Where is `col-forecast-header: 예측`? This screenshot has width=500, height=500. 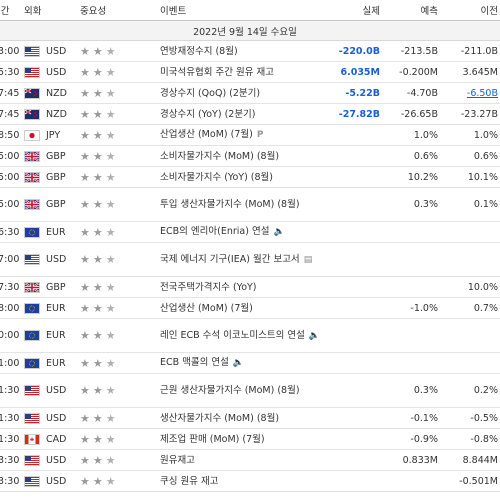 col-forecast-header: 예측 is located at coordinates (413, 10).